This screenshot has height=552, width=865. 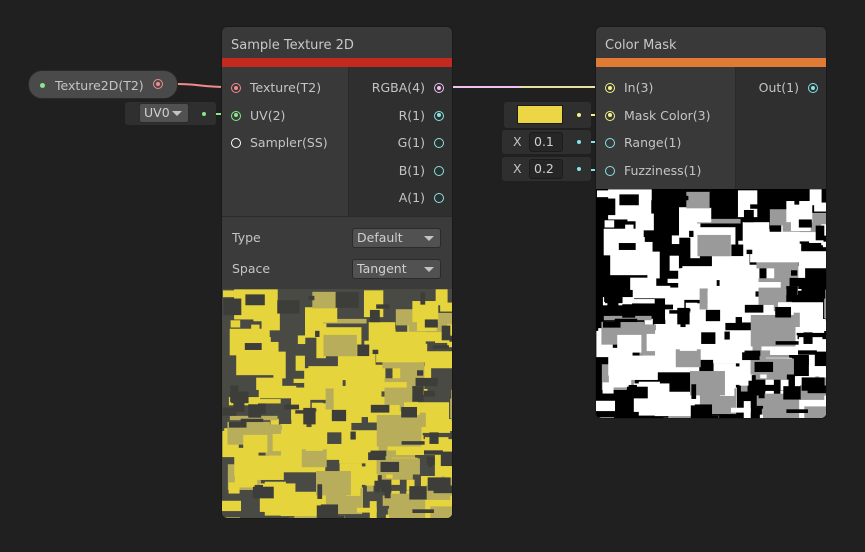 I want to click on texture2d-property-node: Texture2D(T2), so click(x=103, y=84).